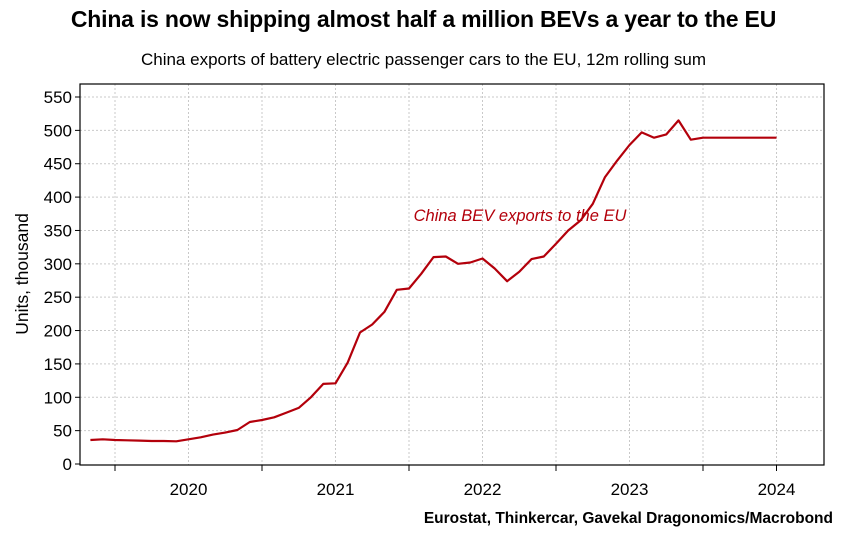 The height and width of the screenshot is (547, 847). Describe the element at coordinates (630, 489) in the screenshot. I see `x-tick-label: 2023` at that location.